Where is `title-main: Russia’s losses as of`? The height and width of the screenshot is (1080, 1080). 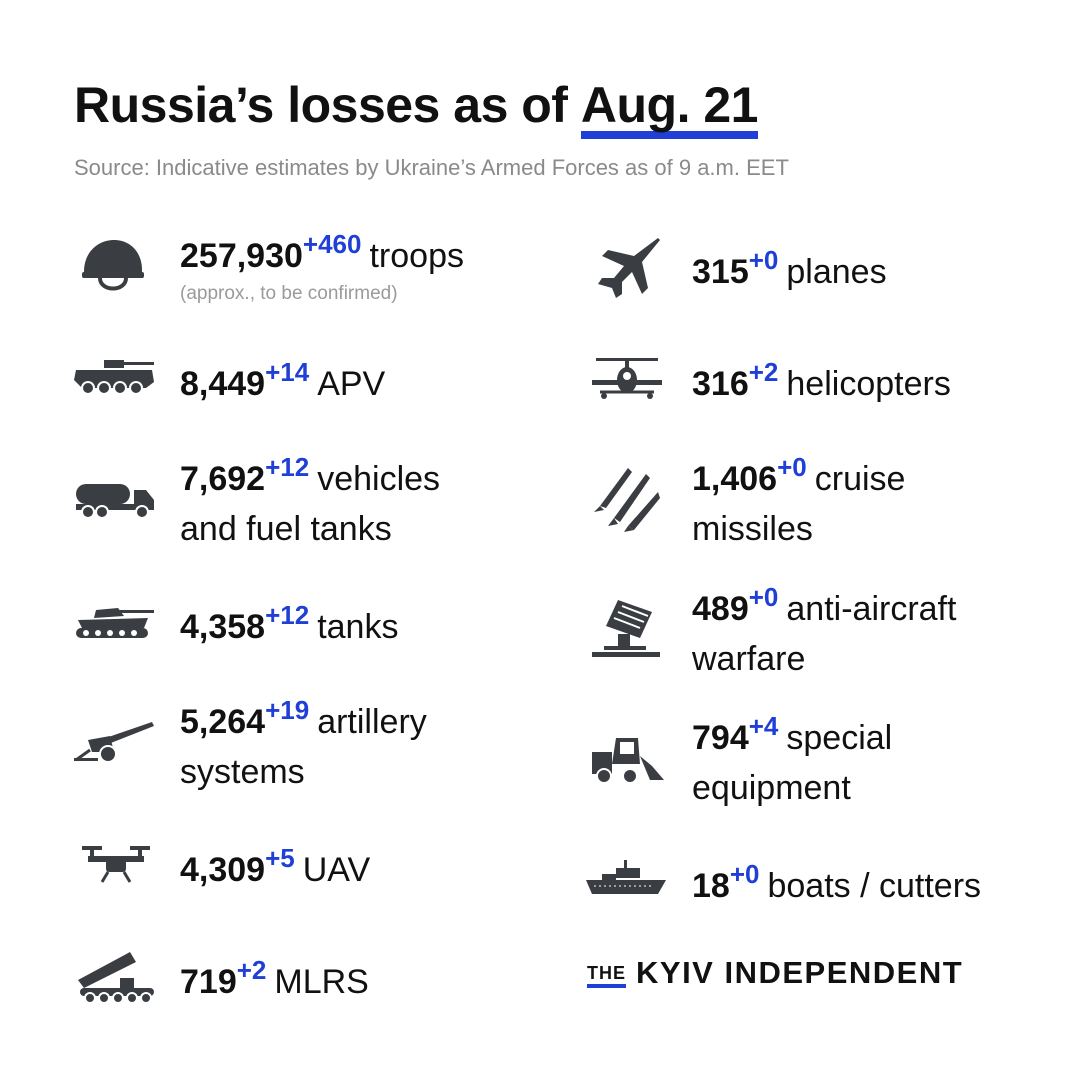 title-main: Russia’s losses as of is located at coordinates (321, 105).